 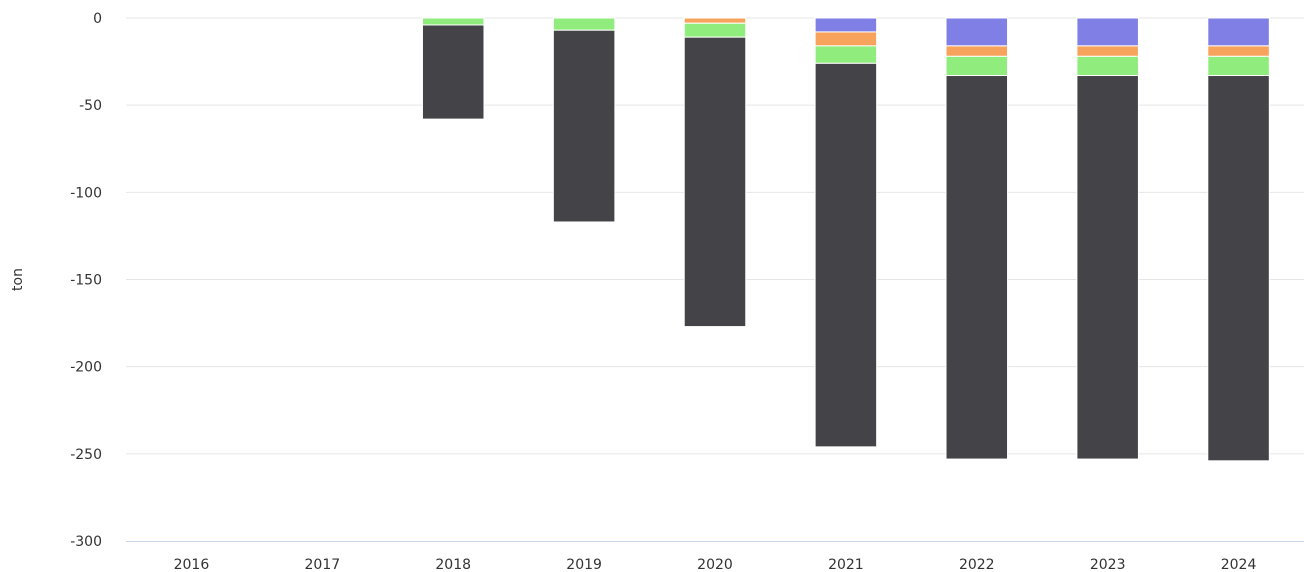 I want to click on y-tick-label: -250, so click(x=86, y=455).